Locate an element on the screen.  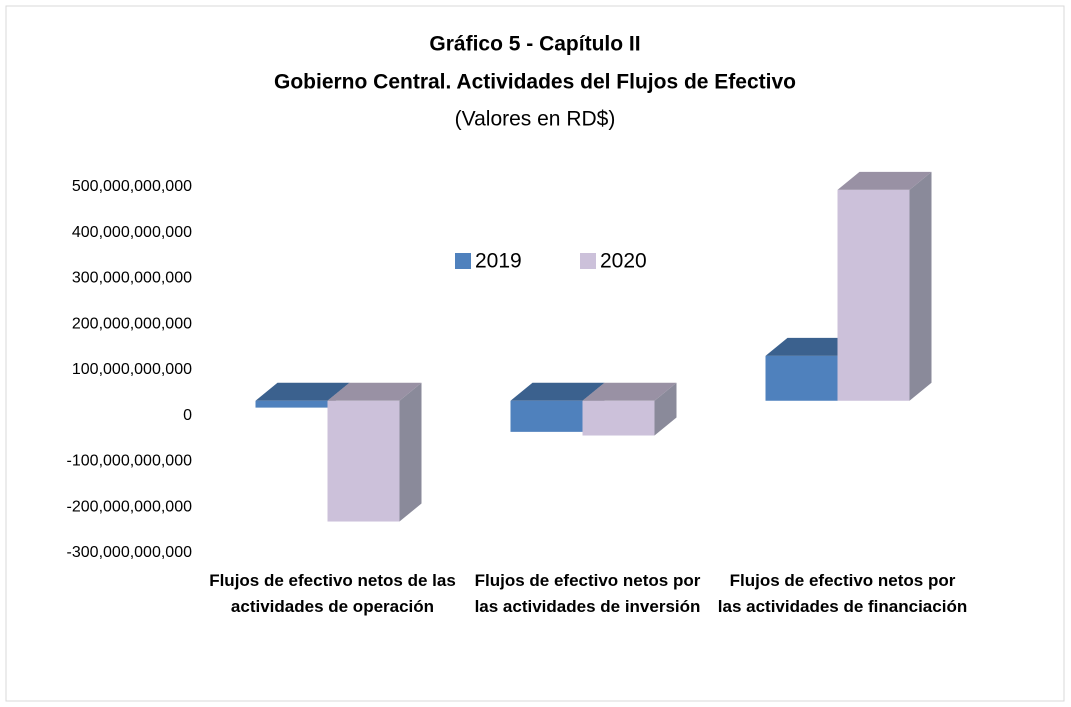
y-tick-label: -300,000,000,000 is located at coordinates (130, 552).